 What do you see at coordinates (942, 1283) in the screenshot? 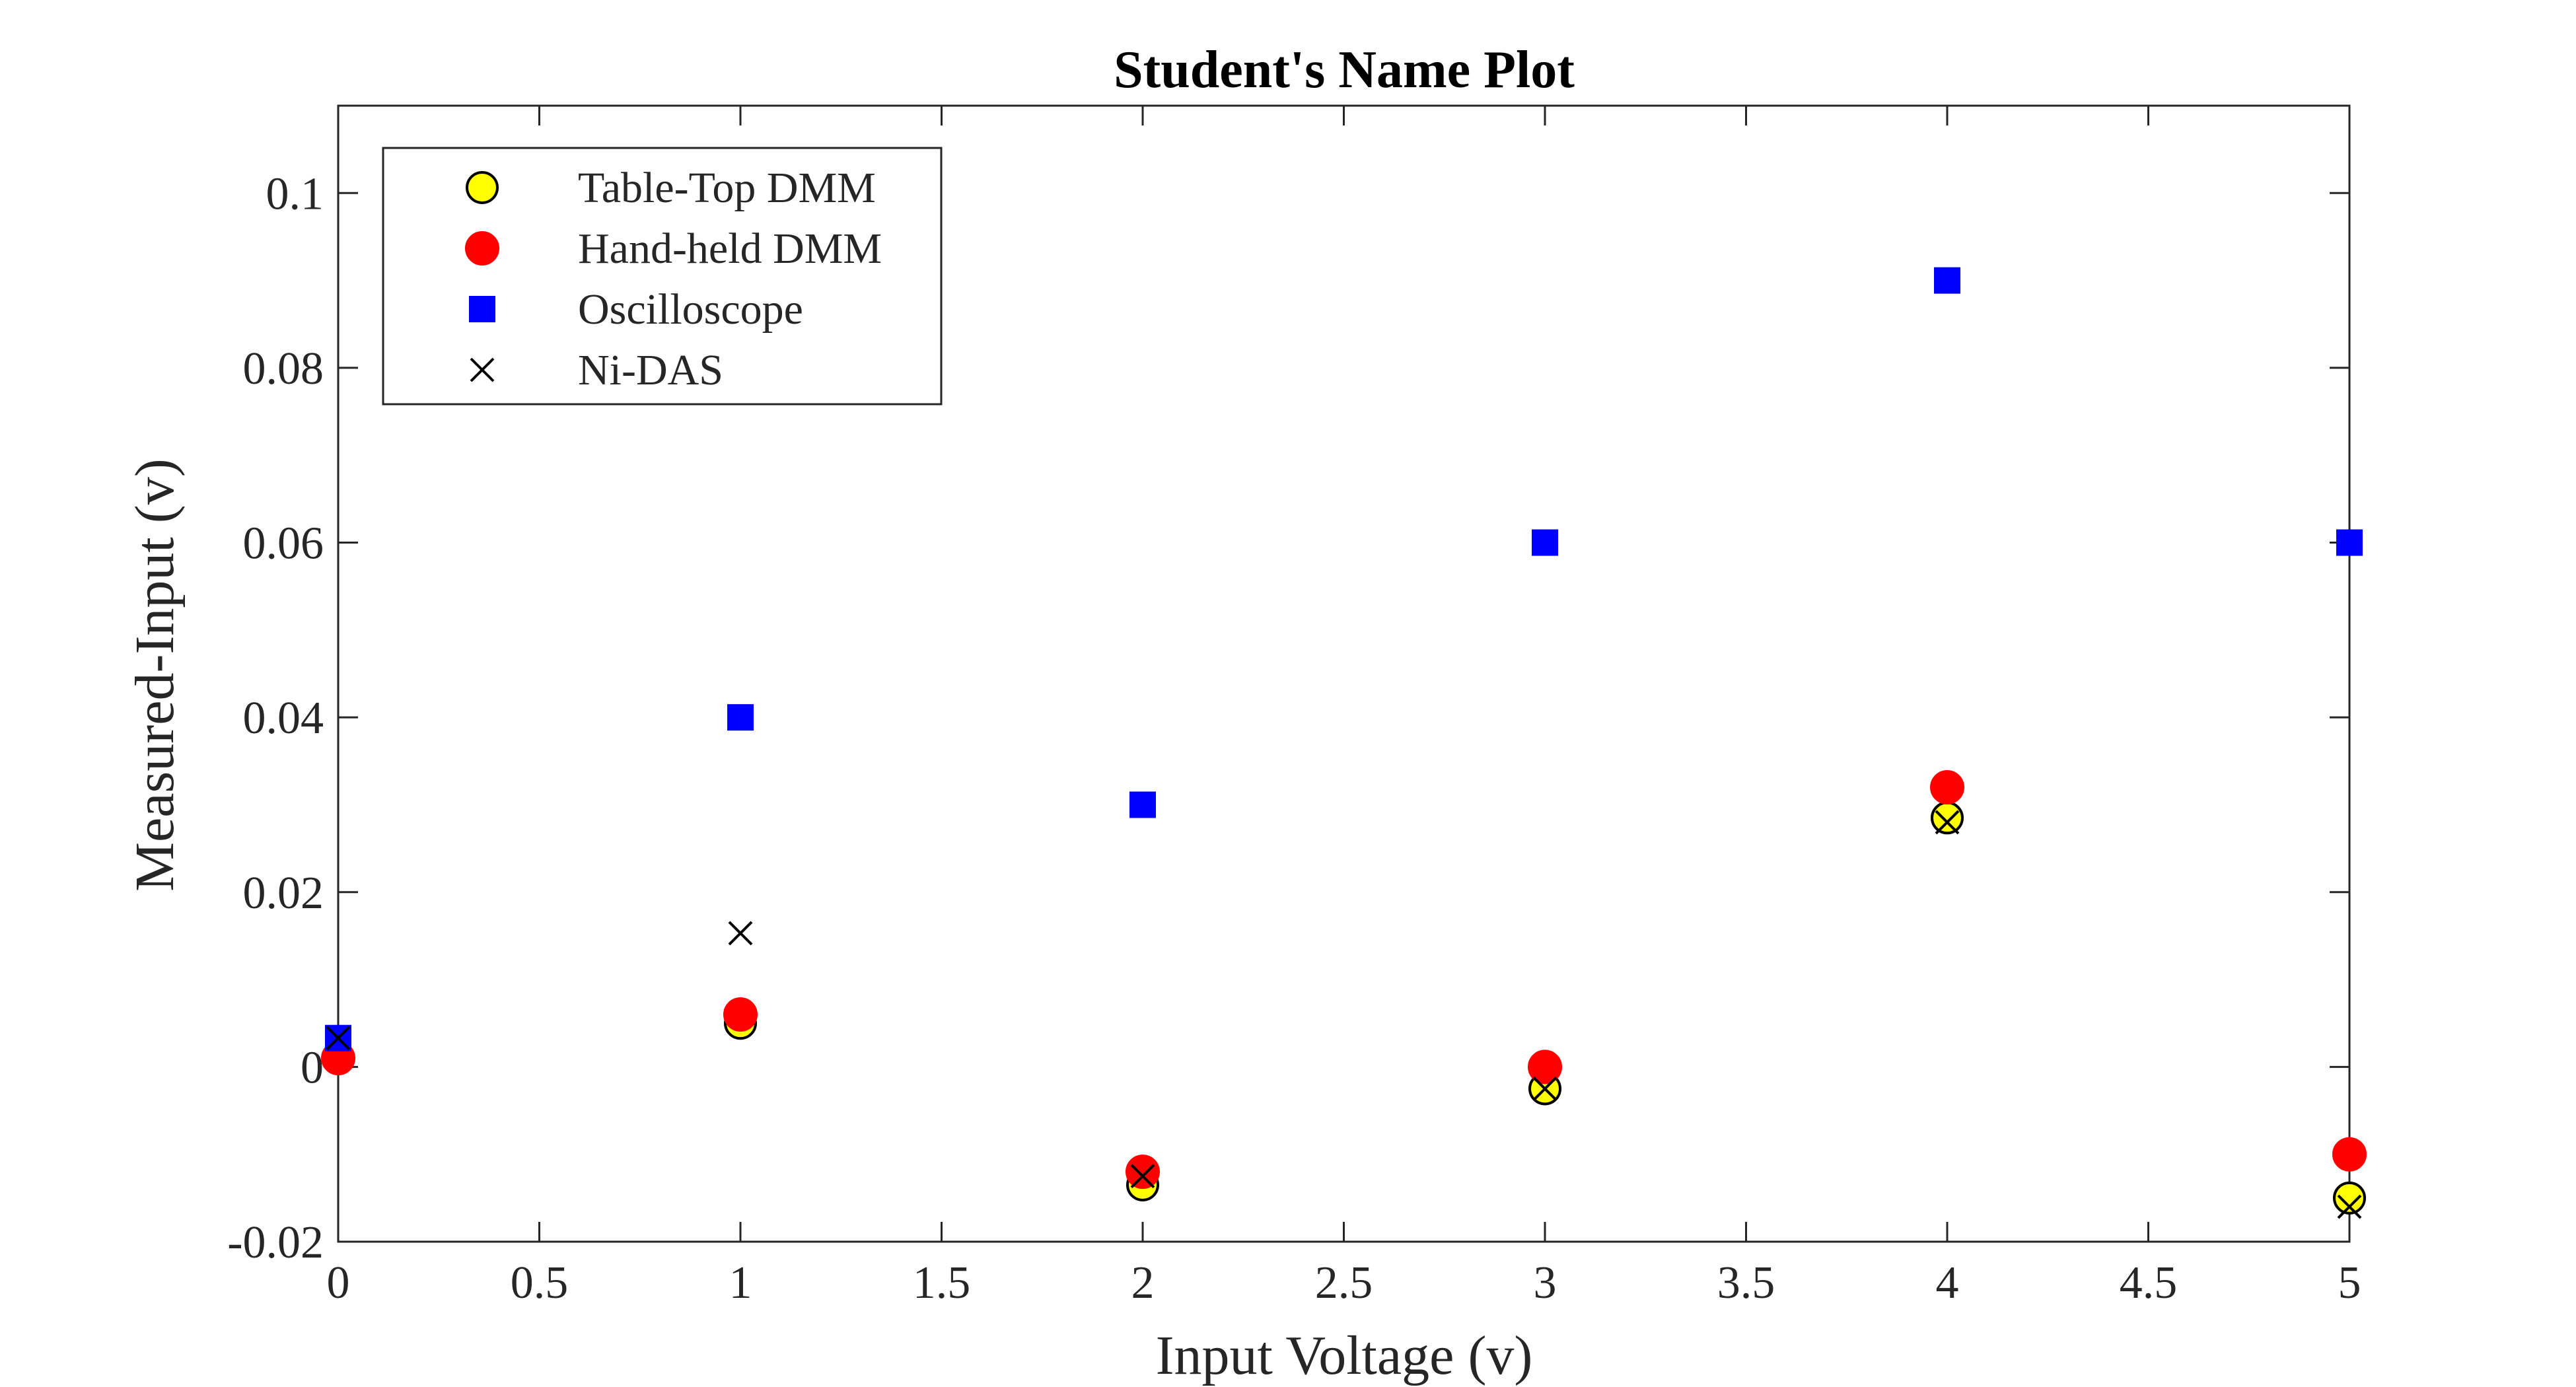
I see `x-tick-label: 1.5` at bounding box center [942, 1283].